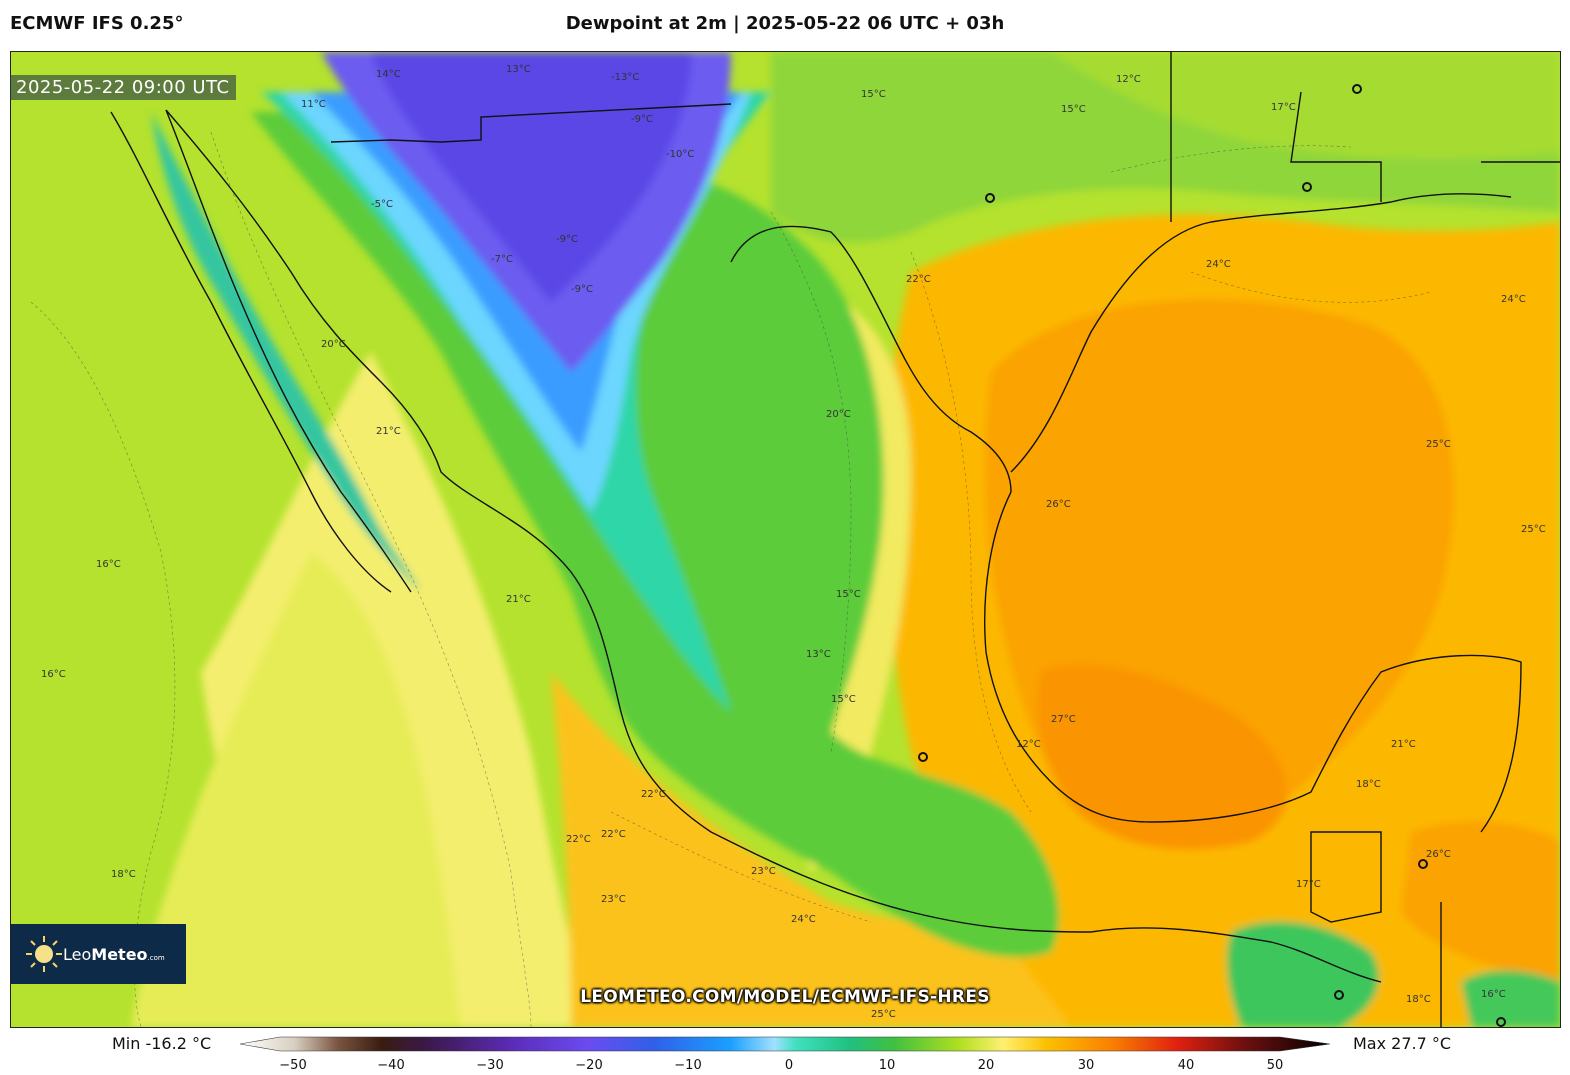  I want to click on scale-tick: 40, so click(1186, 1065).